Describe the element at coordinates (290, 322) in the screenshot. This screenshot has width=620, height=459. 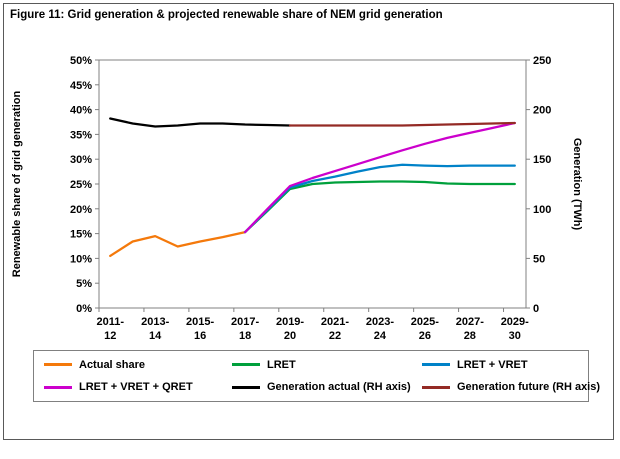
I see `x-tick-label: 2019-` at that location.